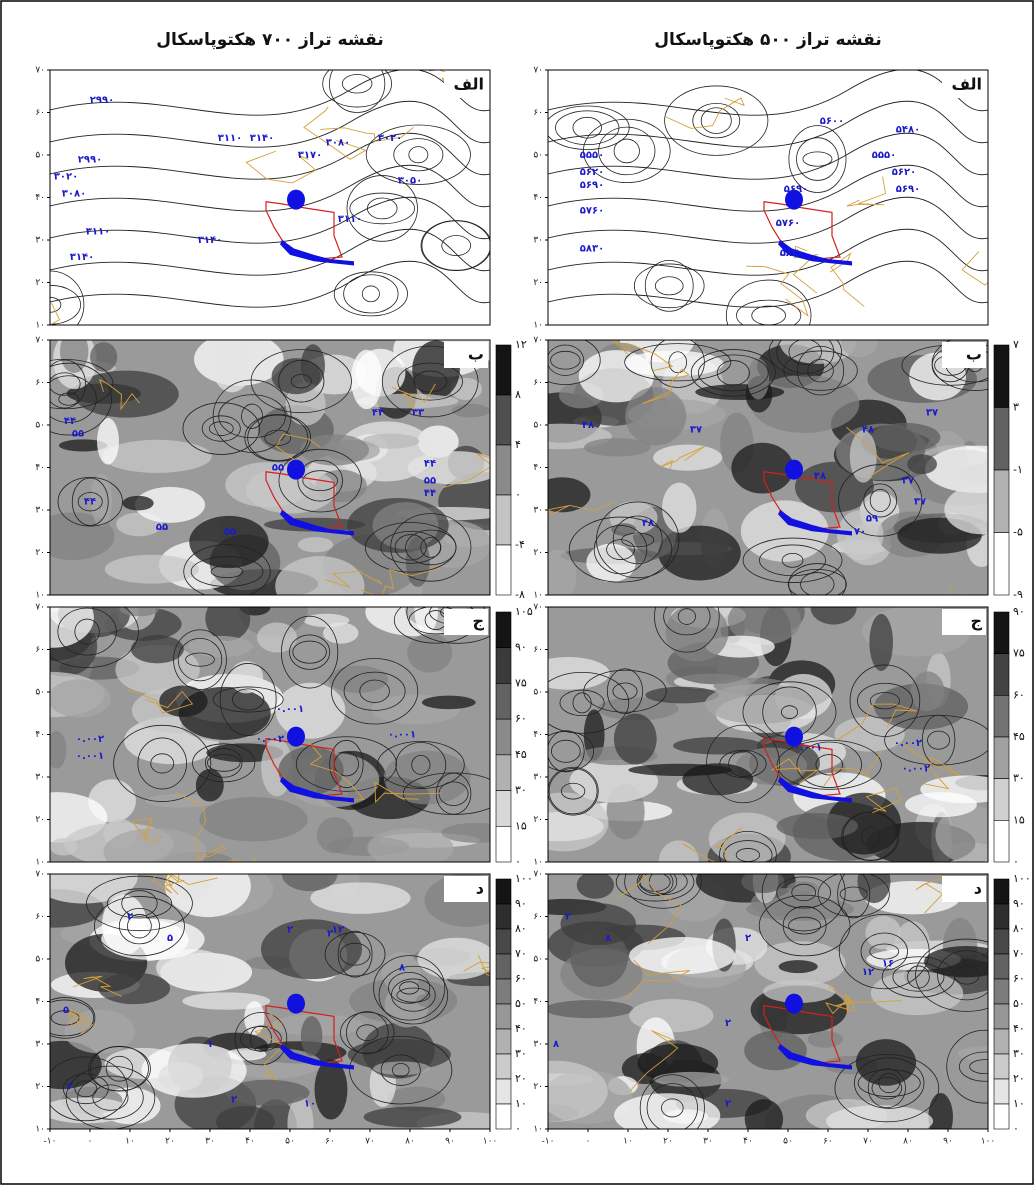  What do you see at coordinates (568, 917) in the screenshot?
I see `contour-label: ۲` at bounding box center [568, 917].